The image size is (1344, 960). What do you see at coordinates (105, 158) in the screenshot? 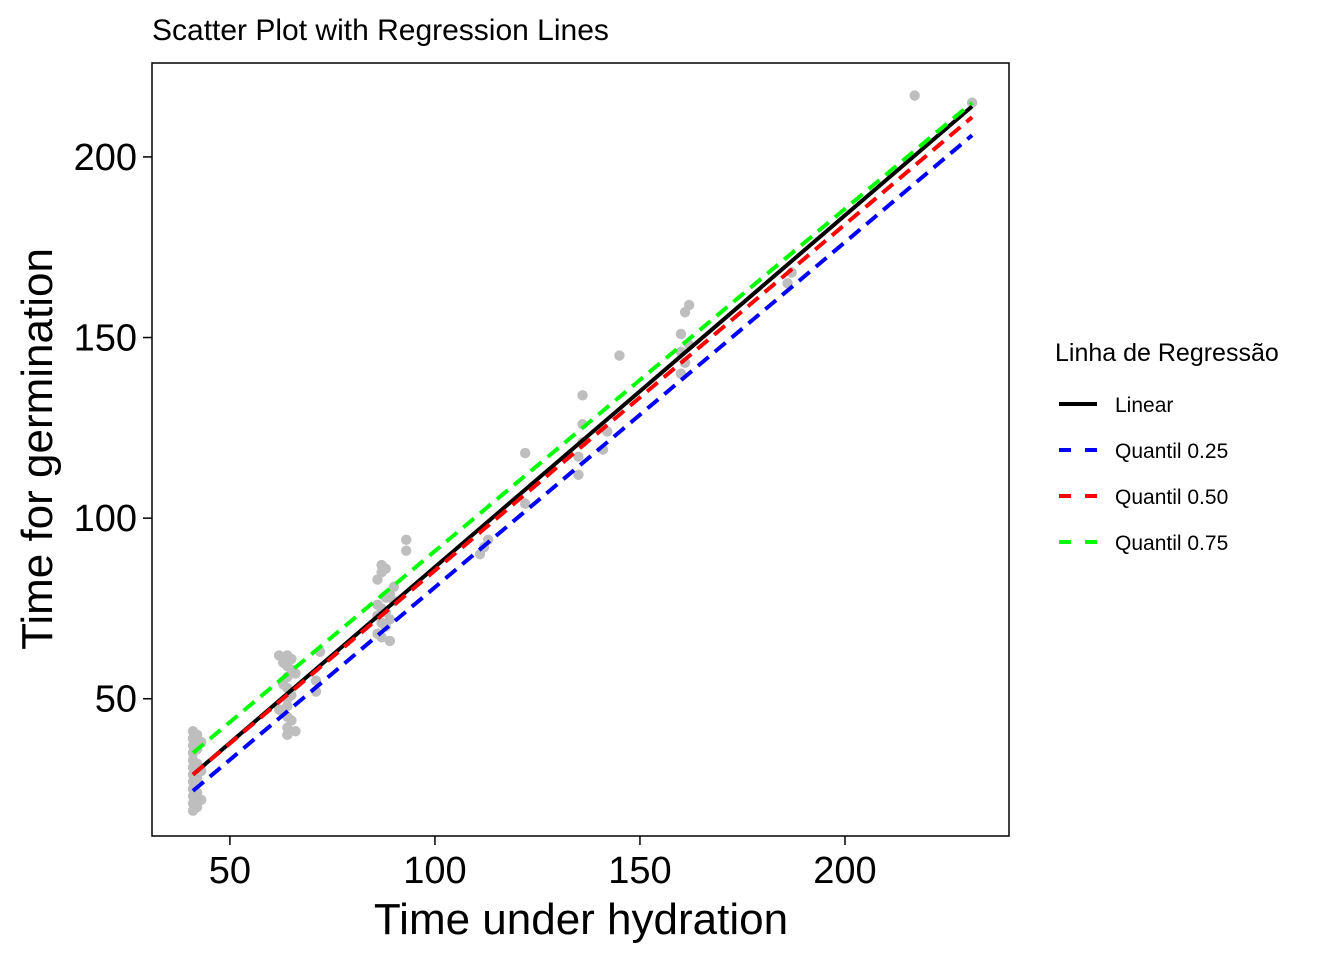
I see `y-tick-label: 200` at bounding box center [105, 158].